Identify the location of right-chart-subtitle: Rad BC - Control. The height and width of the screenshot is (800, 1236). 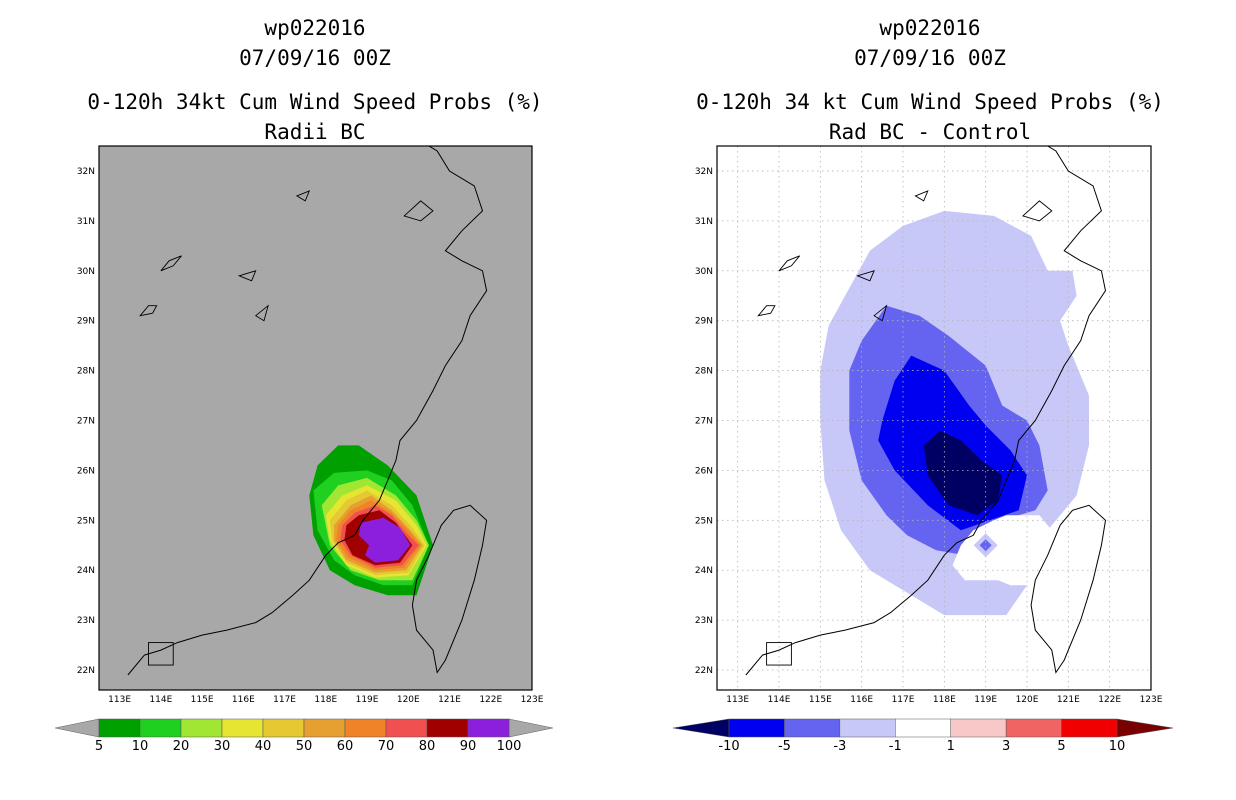
(930, 132).